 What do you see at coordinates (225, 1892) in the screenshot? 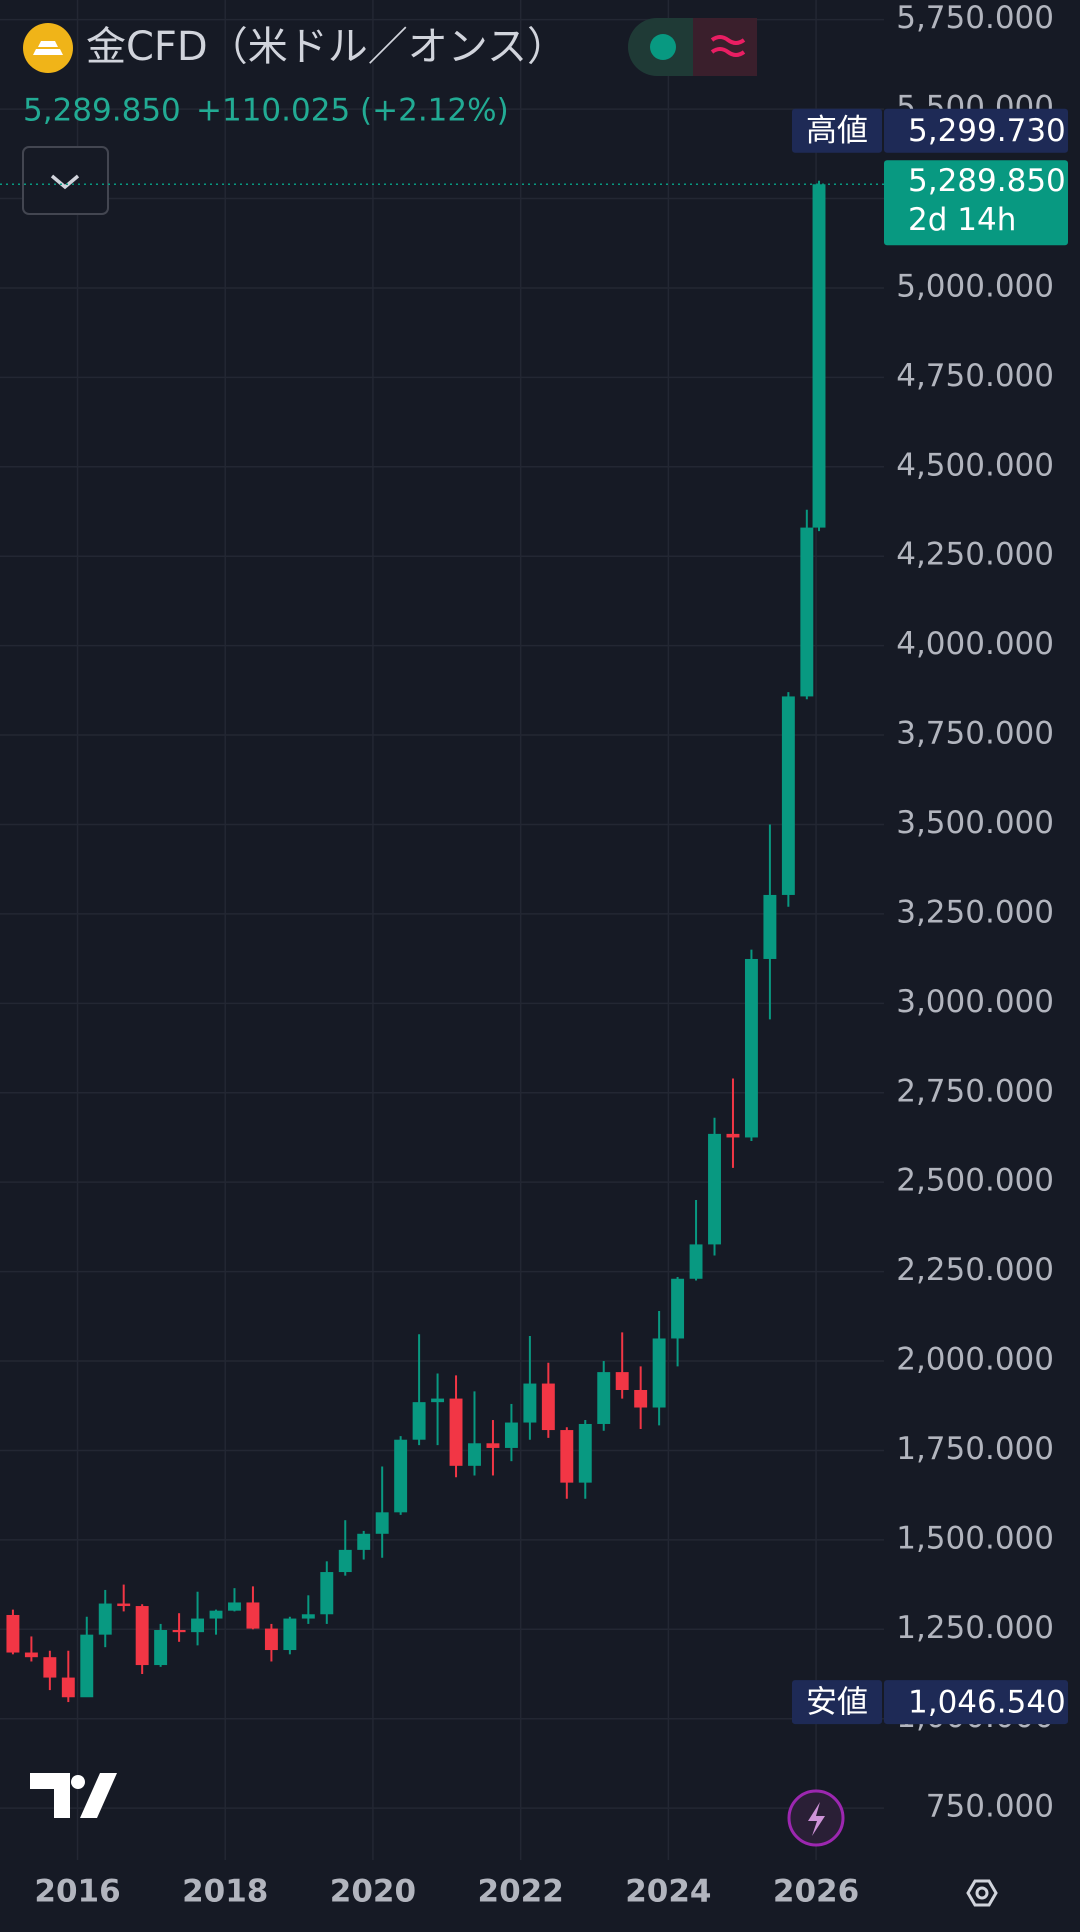
I see `x-tick-label: 2018` at bounding box center [225, 1892].